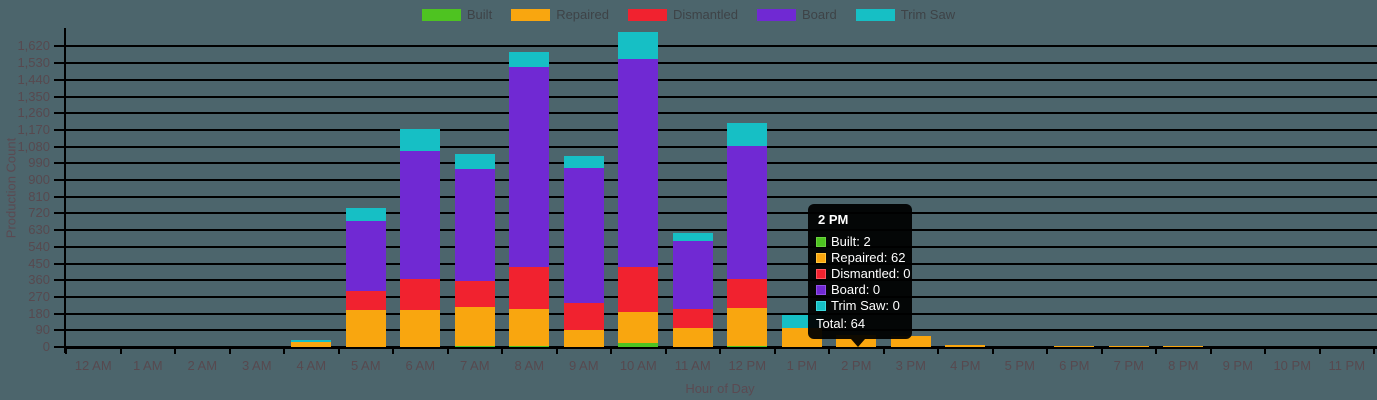 The width and height of the screenshot is (1377, 400). What do you see at coordinates (905, 14) in the screenshot?
I see `legend-item-trim-saw: Trim Saw` at bounding box center [905, 14].